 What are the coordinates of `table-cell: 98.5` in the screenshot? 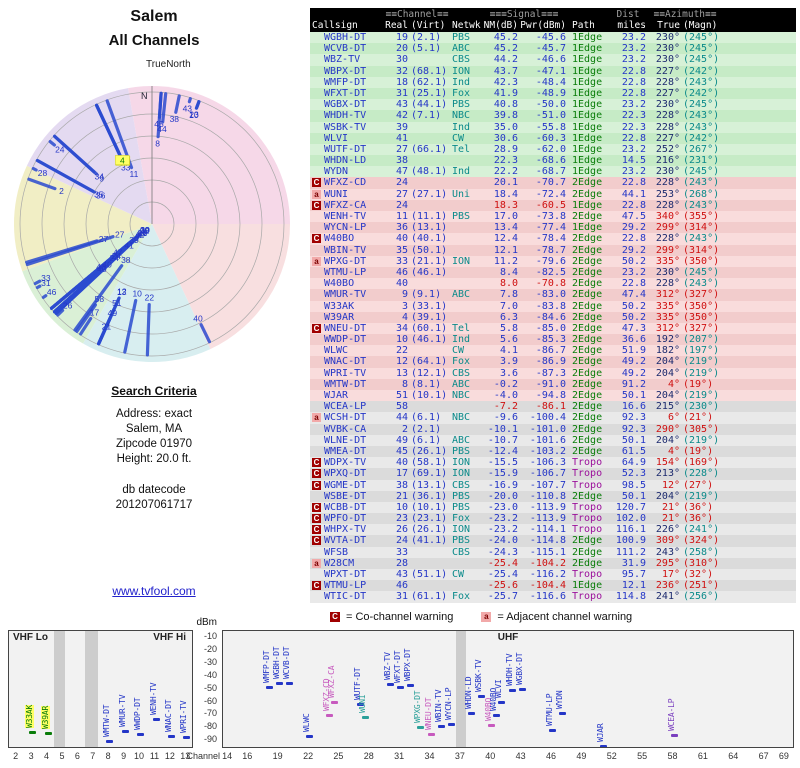 It's located at (633, 485).